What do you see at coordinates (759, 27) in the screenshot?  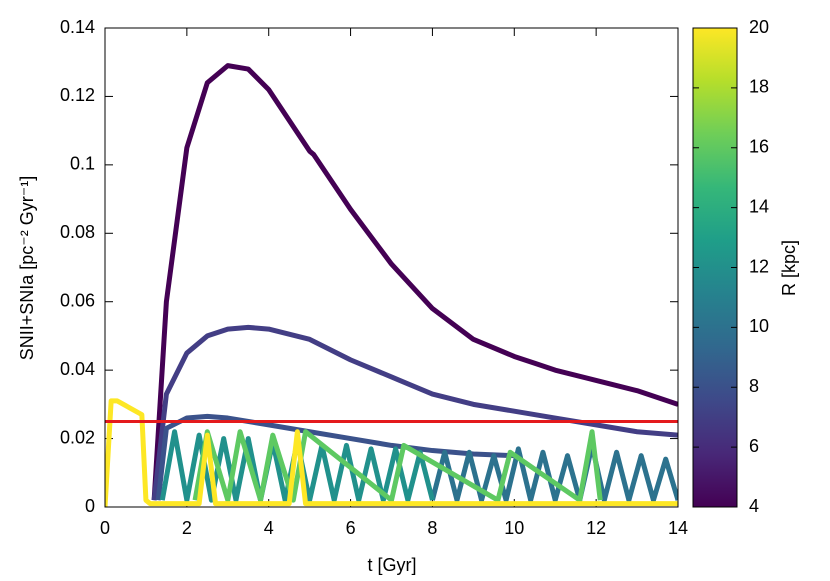 I see `colorbar-tick-label: 20` at bounding box center [759, 27].